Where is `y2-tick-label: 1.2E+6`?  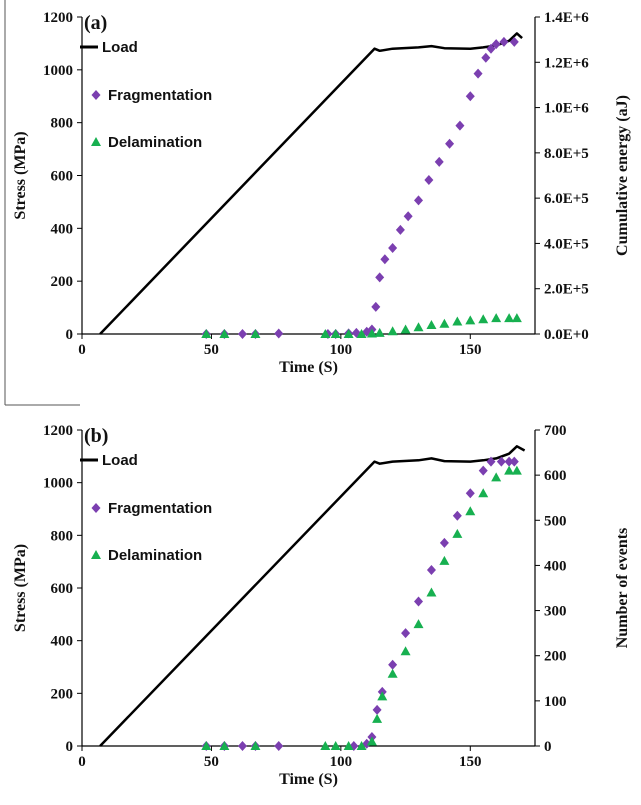 y2-tick-label: 1.2E+6 is located at coordinates (566, 63).